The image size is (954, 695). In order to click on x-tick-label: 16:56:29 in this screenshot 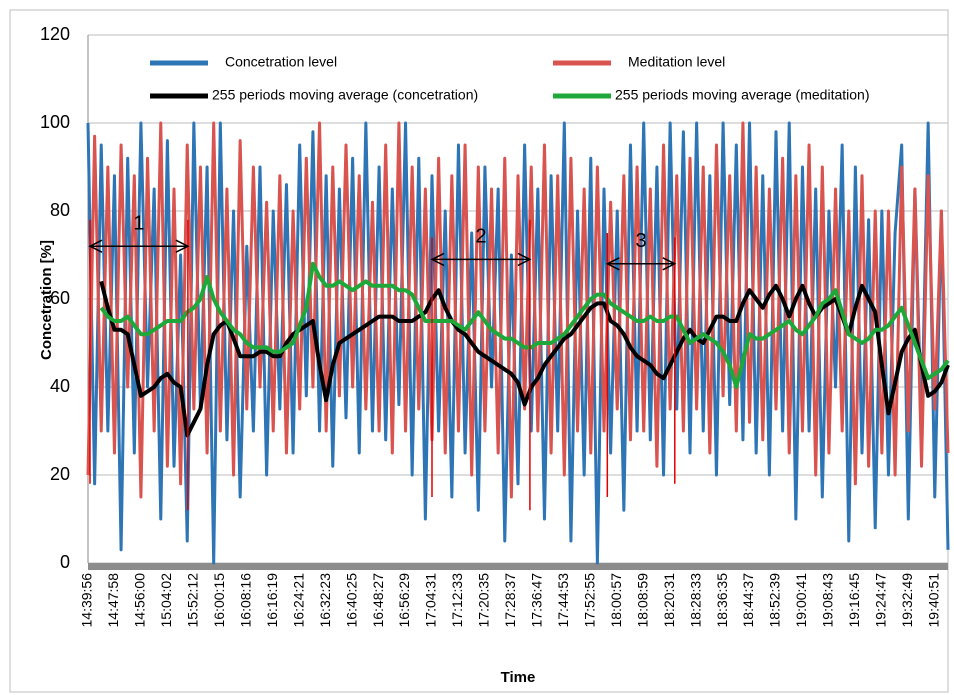, I will do `click(404, 600)`.